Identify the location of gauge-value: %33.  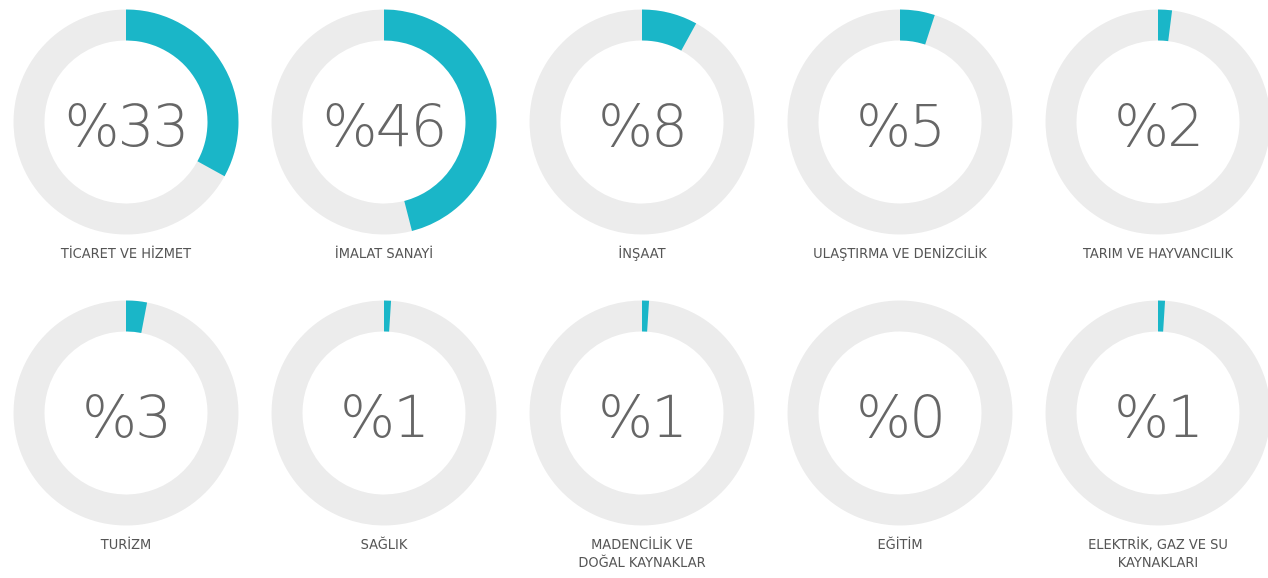
(126, 126).